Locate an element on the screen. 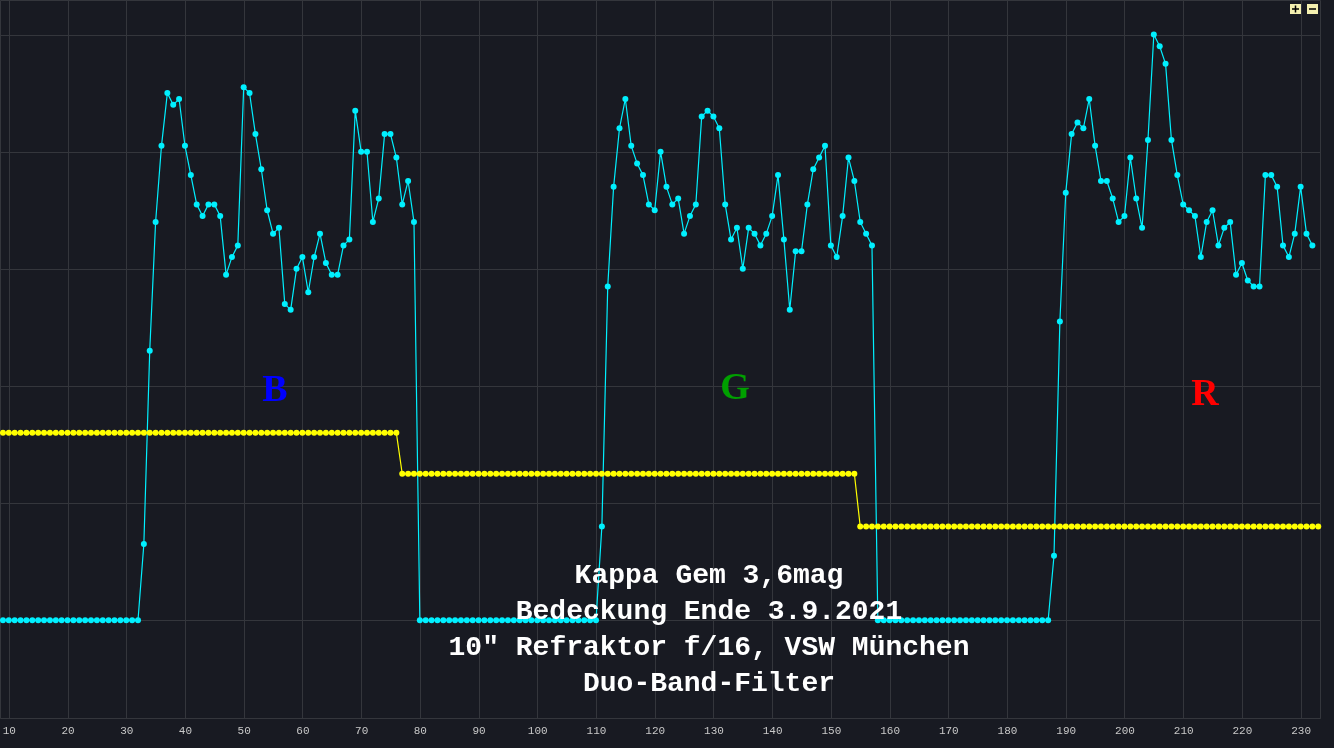  x-tick-label: 200 is located at coordinates (1125, 730).